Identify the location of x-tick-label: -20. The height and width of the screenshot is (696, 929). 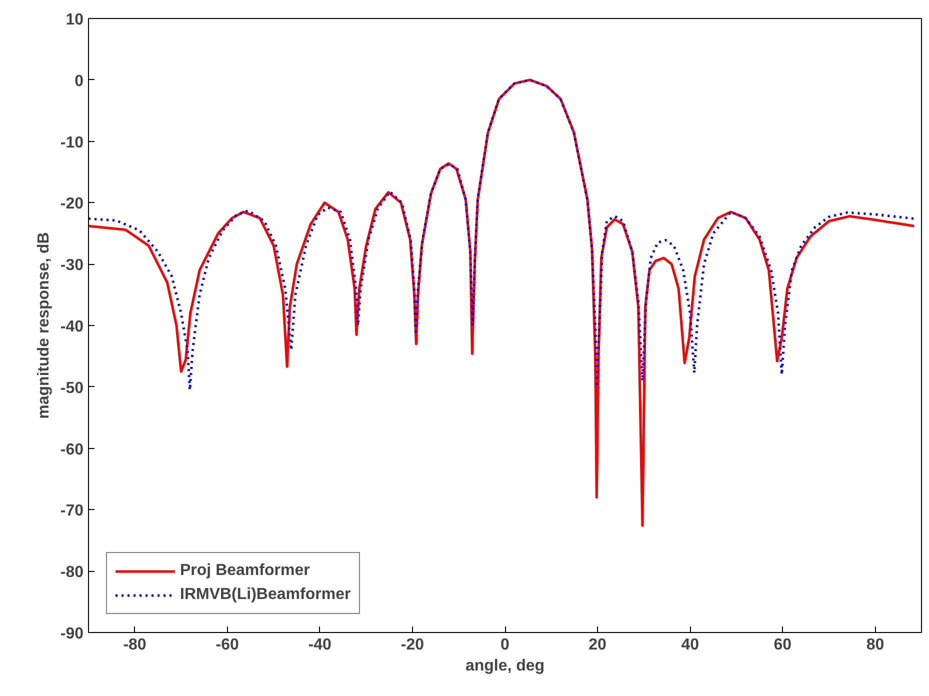
(412, 645).